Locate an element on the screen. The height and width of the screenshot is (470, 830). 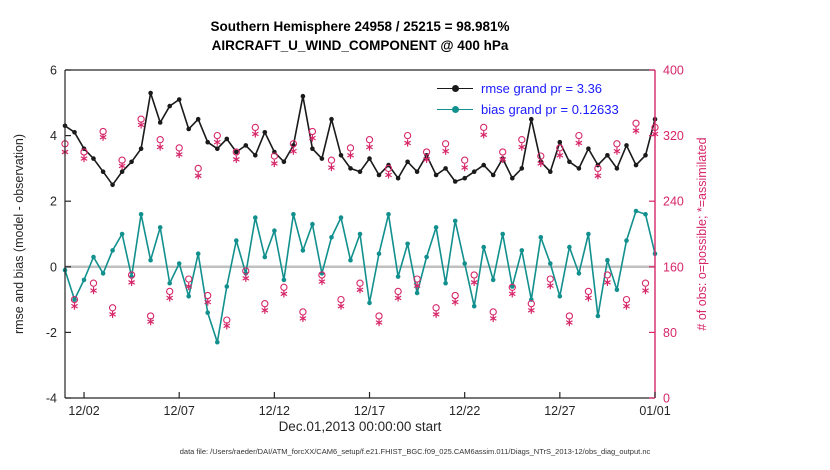
svg-text: 80 is located at coordinates (670, 333).